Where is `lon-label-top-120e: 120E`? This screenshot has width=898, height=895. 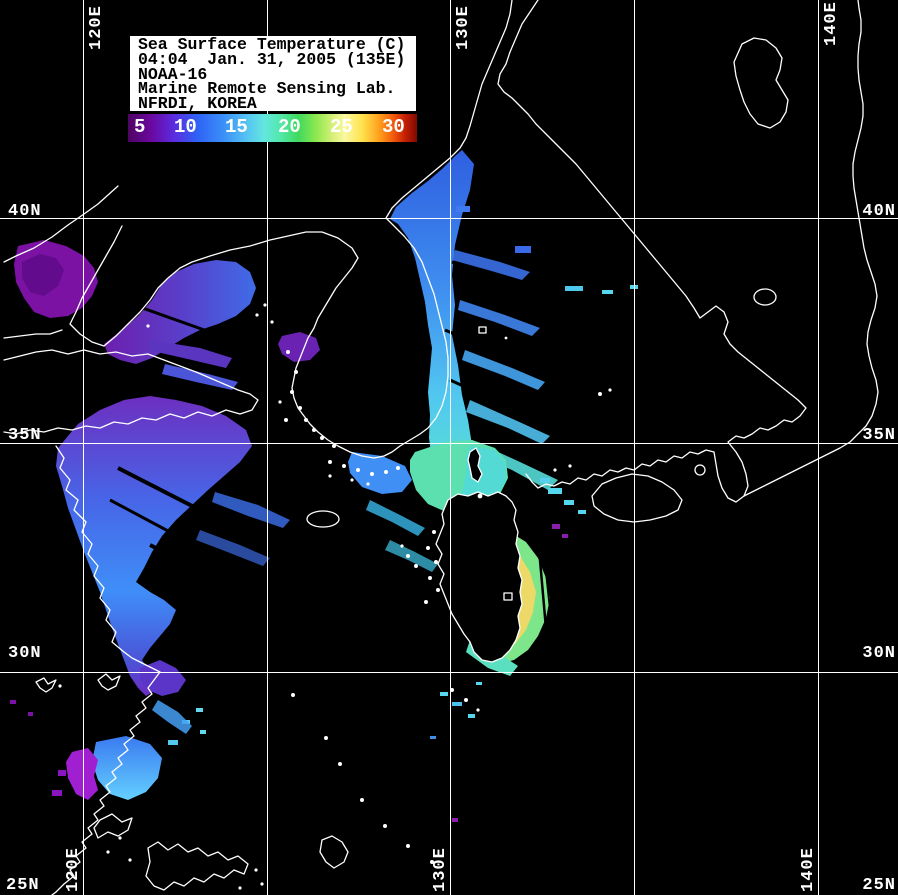 lon-label-top-120e: 120E is located at coordinates (96, 27).